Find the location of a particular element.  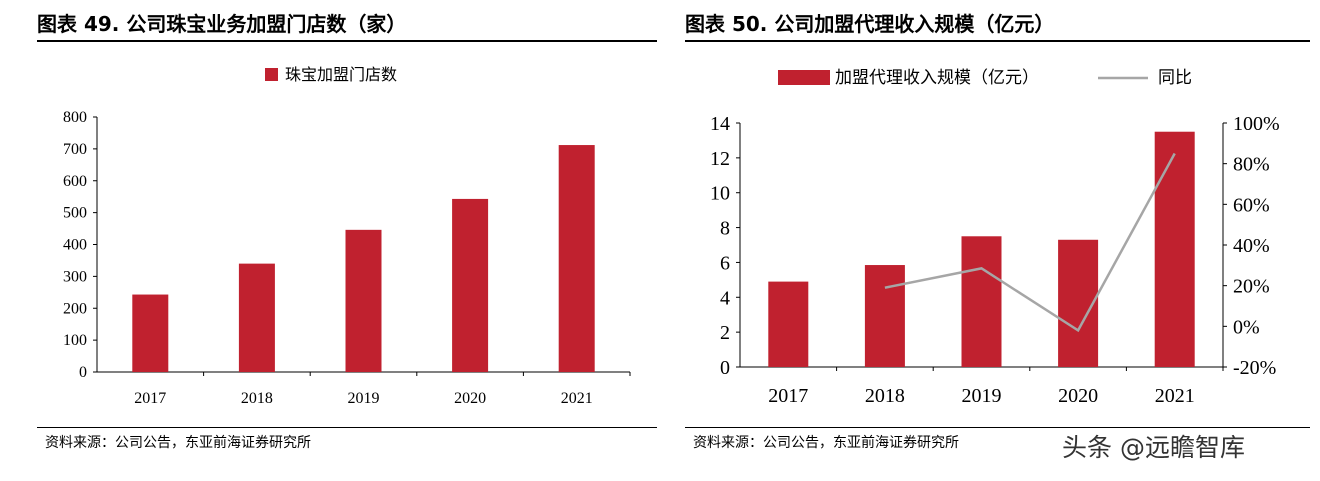

y-tick-label: 12 is located at coordinates (720, 159).